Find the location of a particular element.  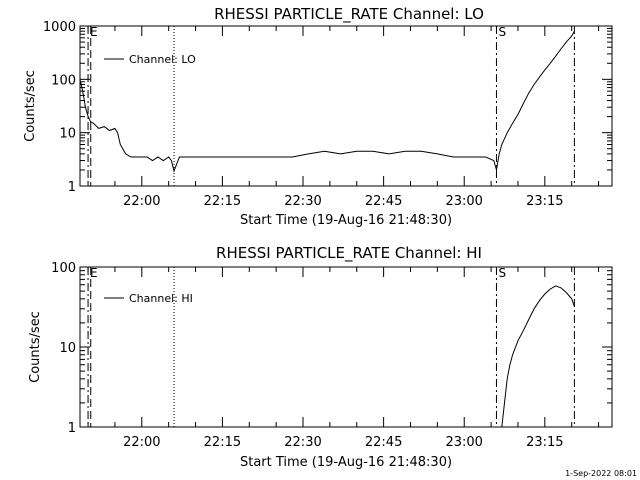

y-tick-label: 1000 is located at coordinates (59, 27).